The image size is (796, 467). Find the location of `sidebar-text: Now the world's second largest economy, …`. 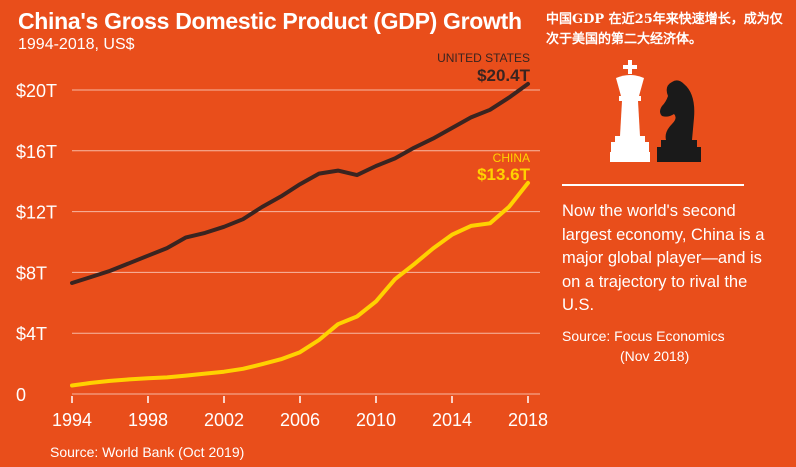

sidebar-text: Now the world's second largest economy, … is located at coordinates (663, 258).